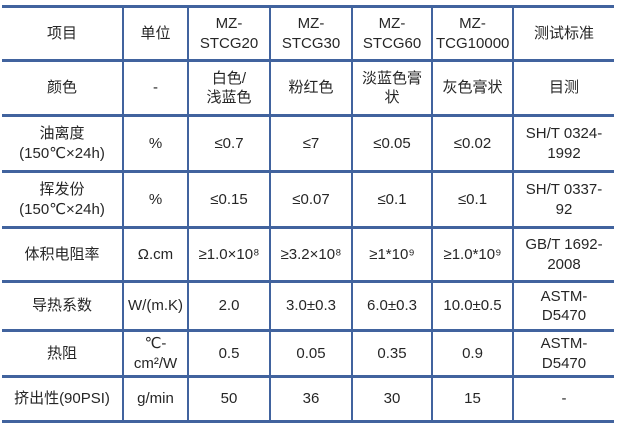 This screenshot has width=621, height=426. I want to click on table-cell: ℃- cm²/W, so click(155, 353).